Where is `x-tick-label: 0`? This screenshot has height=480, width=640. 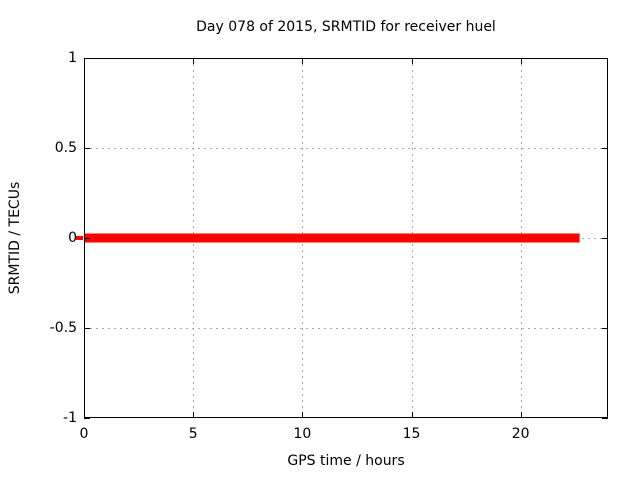 x-tick-label: 0 is located at coordinates (84, 434).